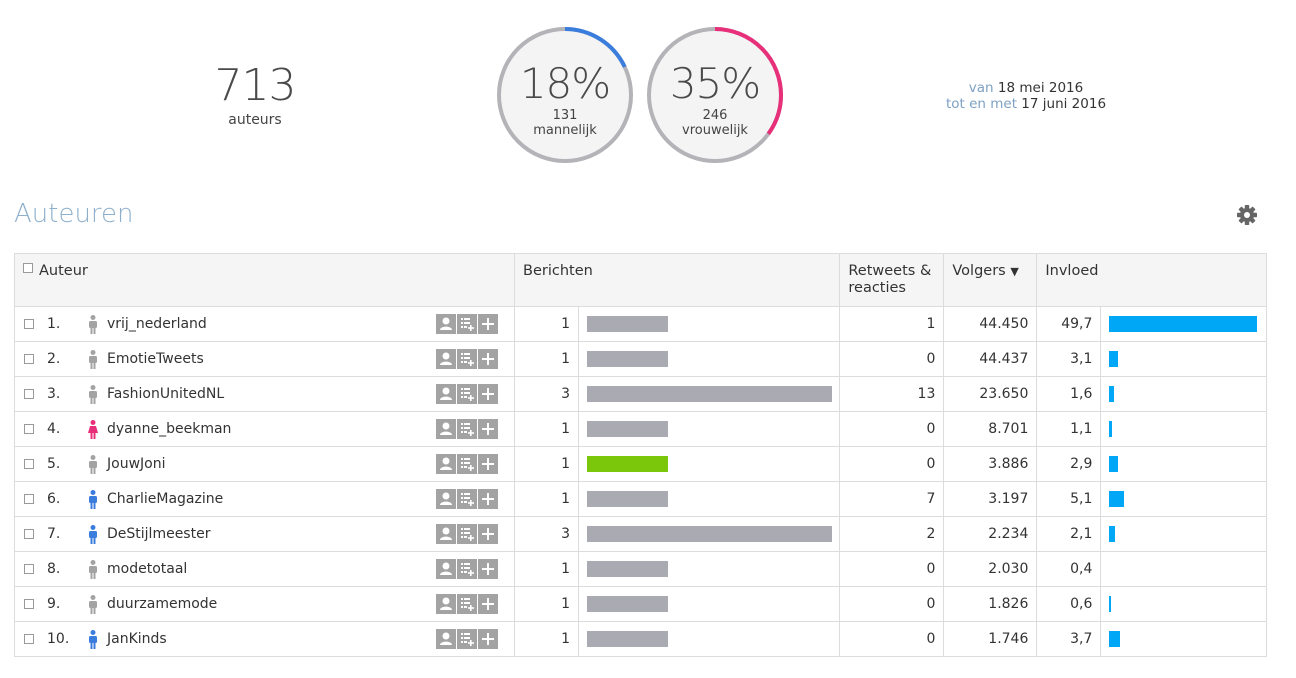 Image resolution: width=1296 pixels, height=678 pixels. I want to click on author-name: dyanne_beekman, so click(169, 429).